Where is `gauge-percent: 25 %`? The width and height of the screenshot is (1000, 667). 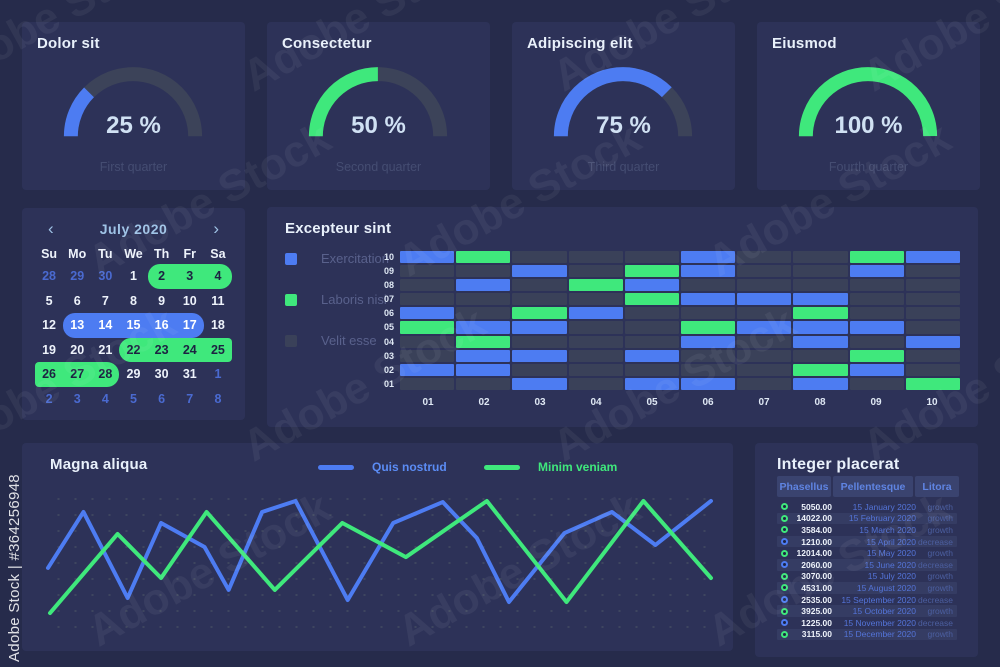
gauge-percent: 25 % is located at coordinates (133, 125).